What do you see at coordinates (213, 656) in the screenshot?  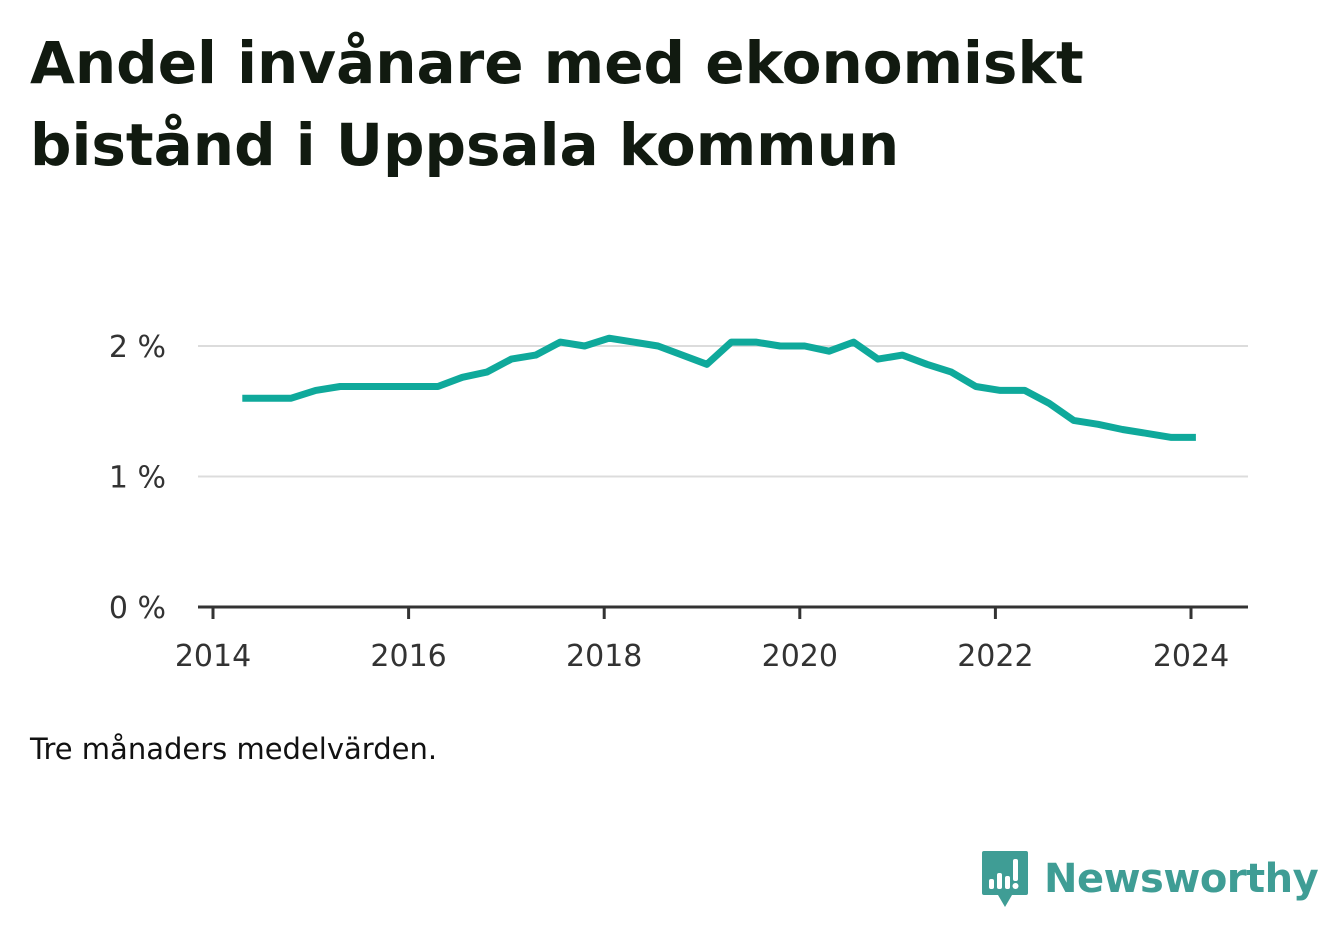 I see `x-tick-label: 2014` at bounding box center [213, 656].